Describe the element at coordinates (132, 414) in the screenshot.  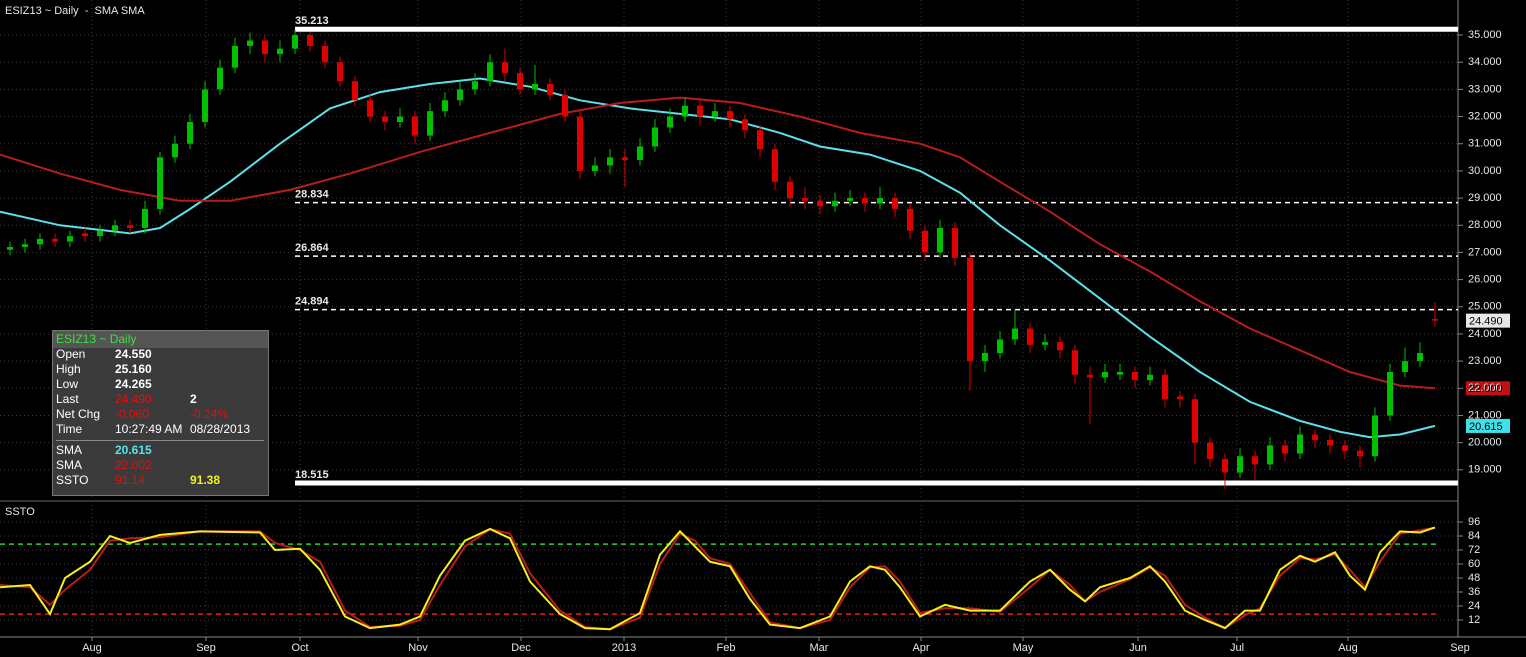
I see `info-value: -0.060` at that location.